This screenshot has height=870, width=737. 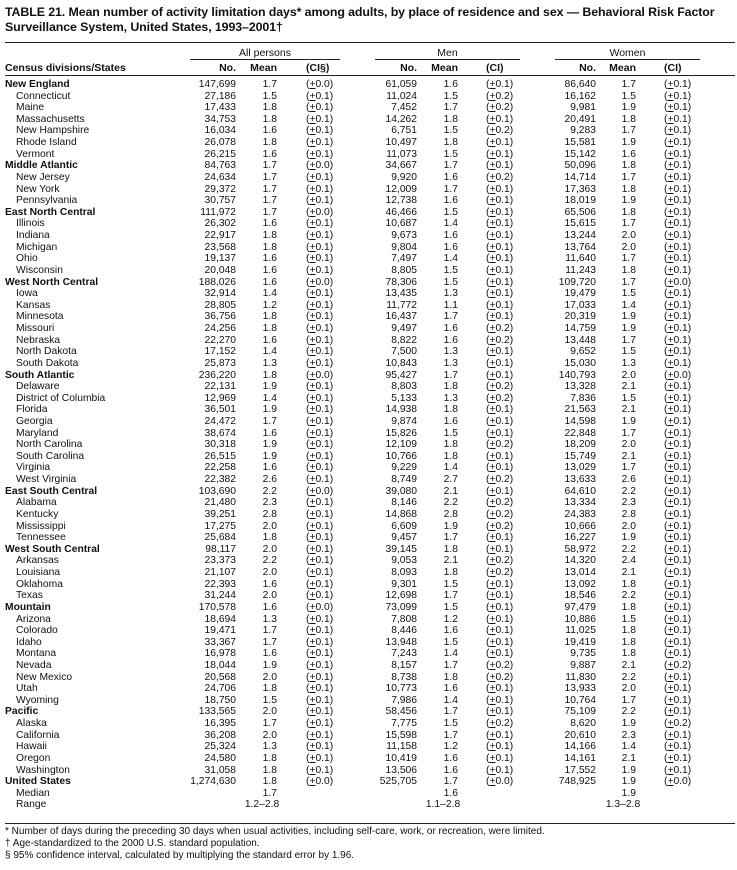 What do you see at coordinates (580, 224) in the screenshot?
I see `cell-no: 15,615` at bounding box center [580, 224].